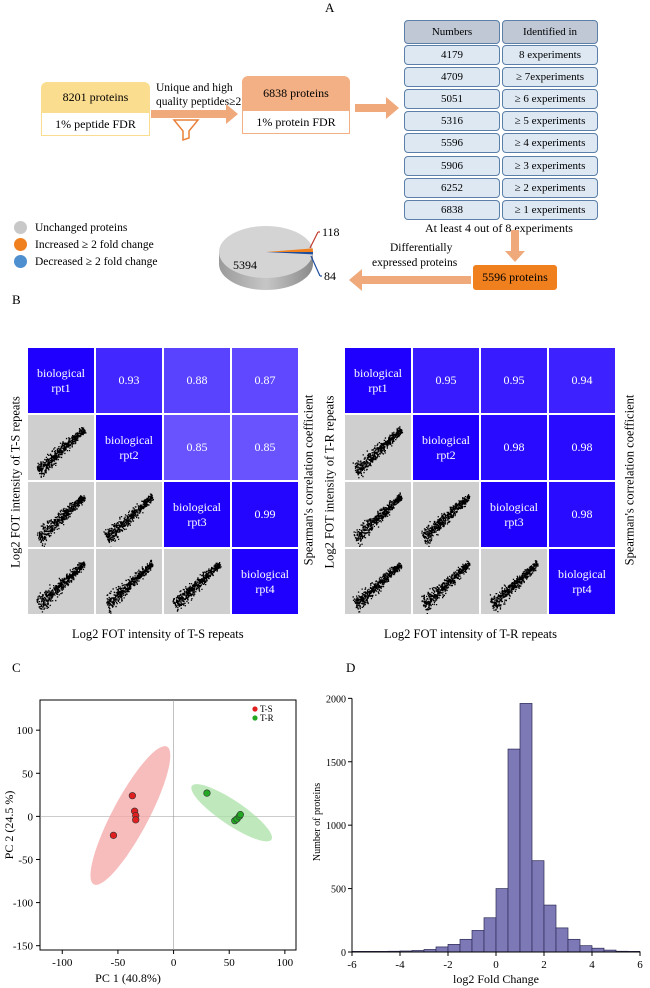  I want to click on matrix-tr-rlabel: Spearman's correlation coefficient, so click(629, 480).